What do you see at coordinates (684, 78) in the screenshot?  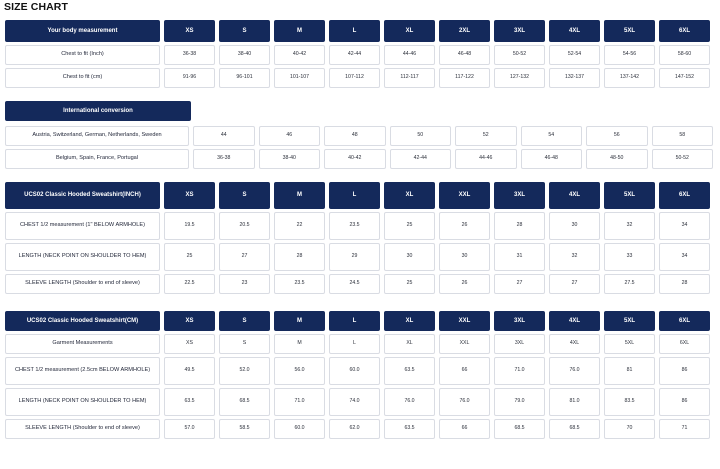 I see `table-cell: 147-152` at bounding box center [684, 78].